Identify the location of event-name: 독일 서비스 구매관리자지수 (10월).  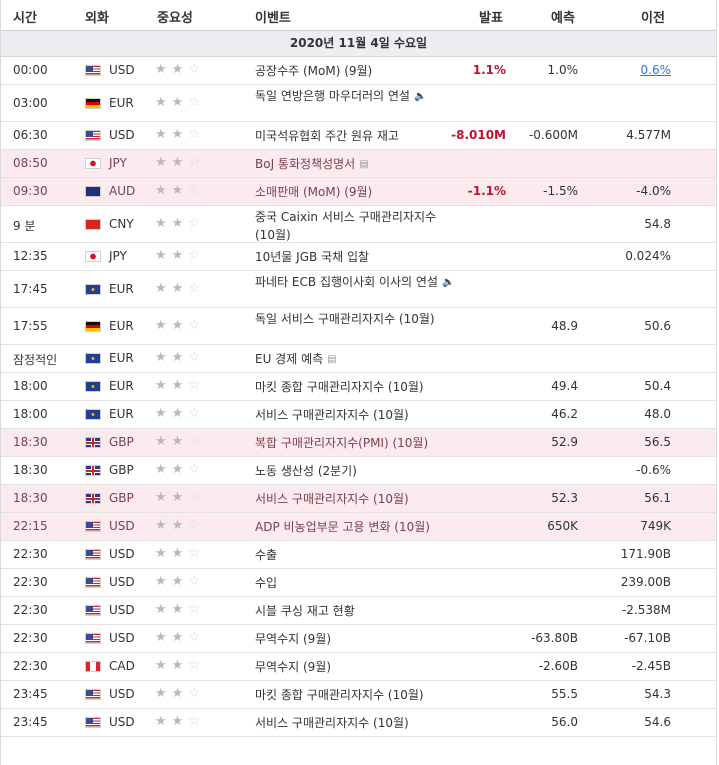
(355, 319).